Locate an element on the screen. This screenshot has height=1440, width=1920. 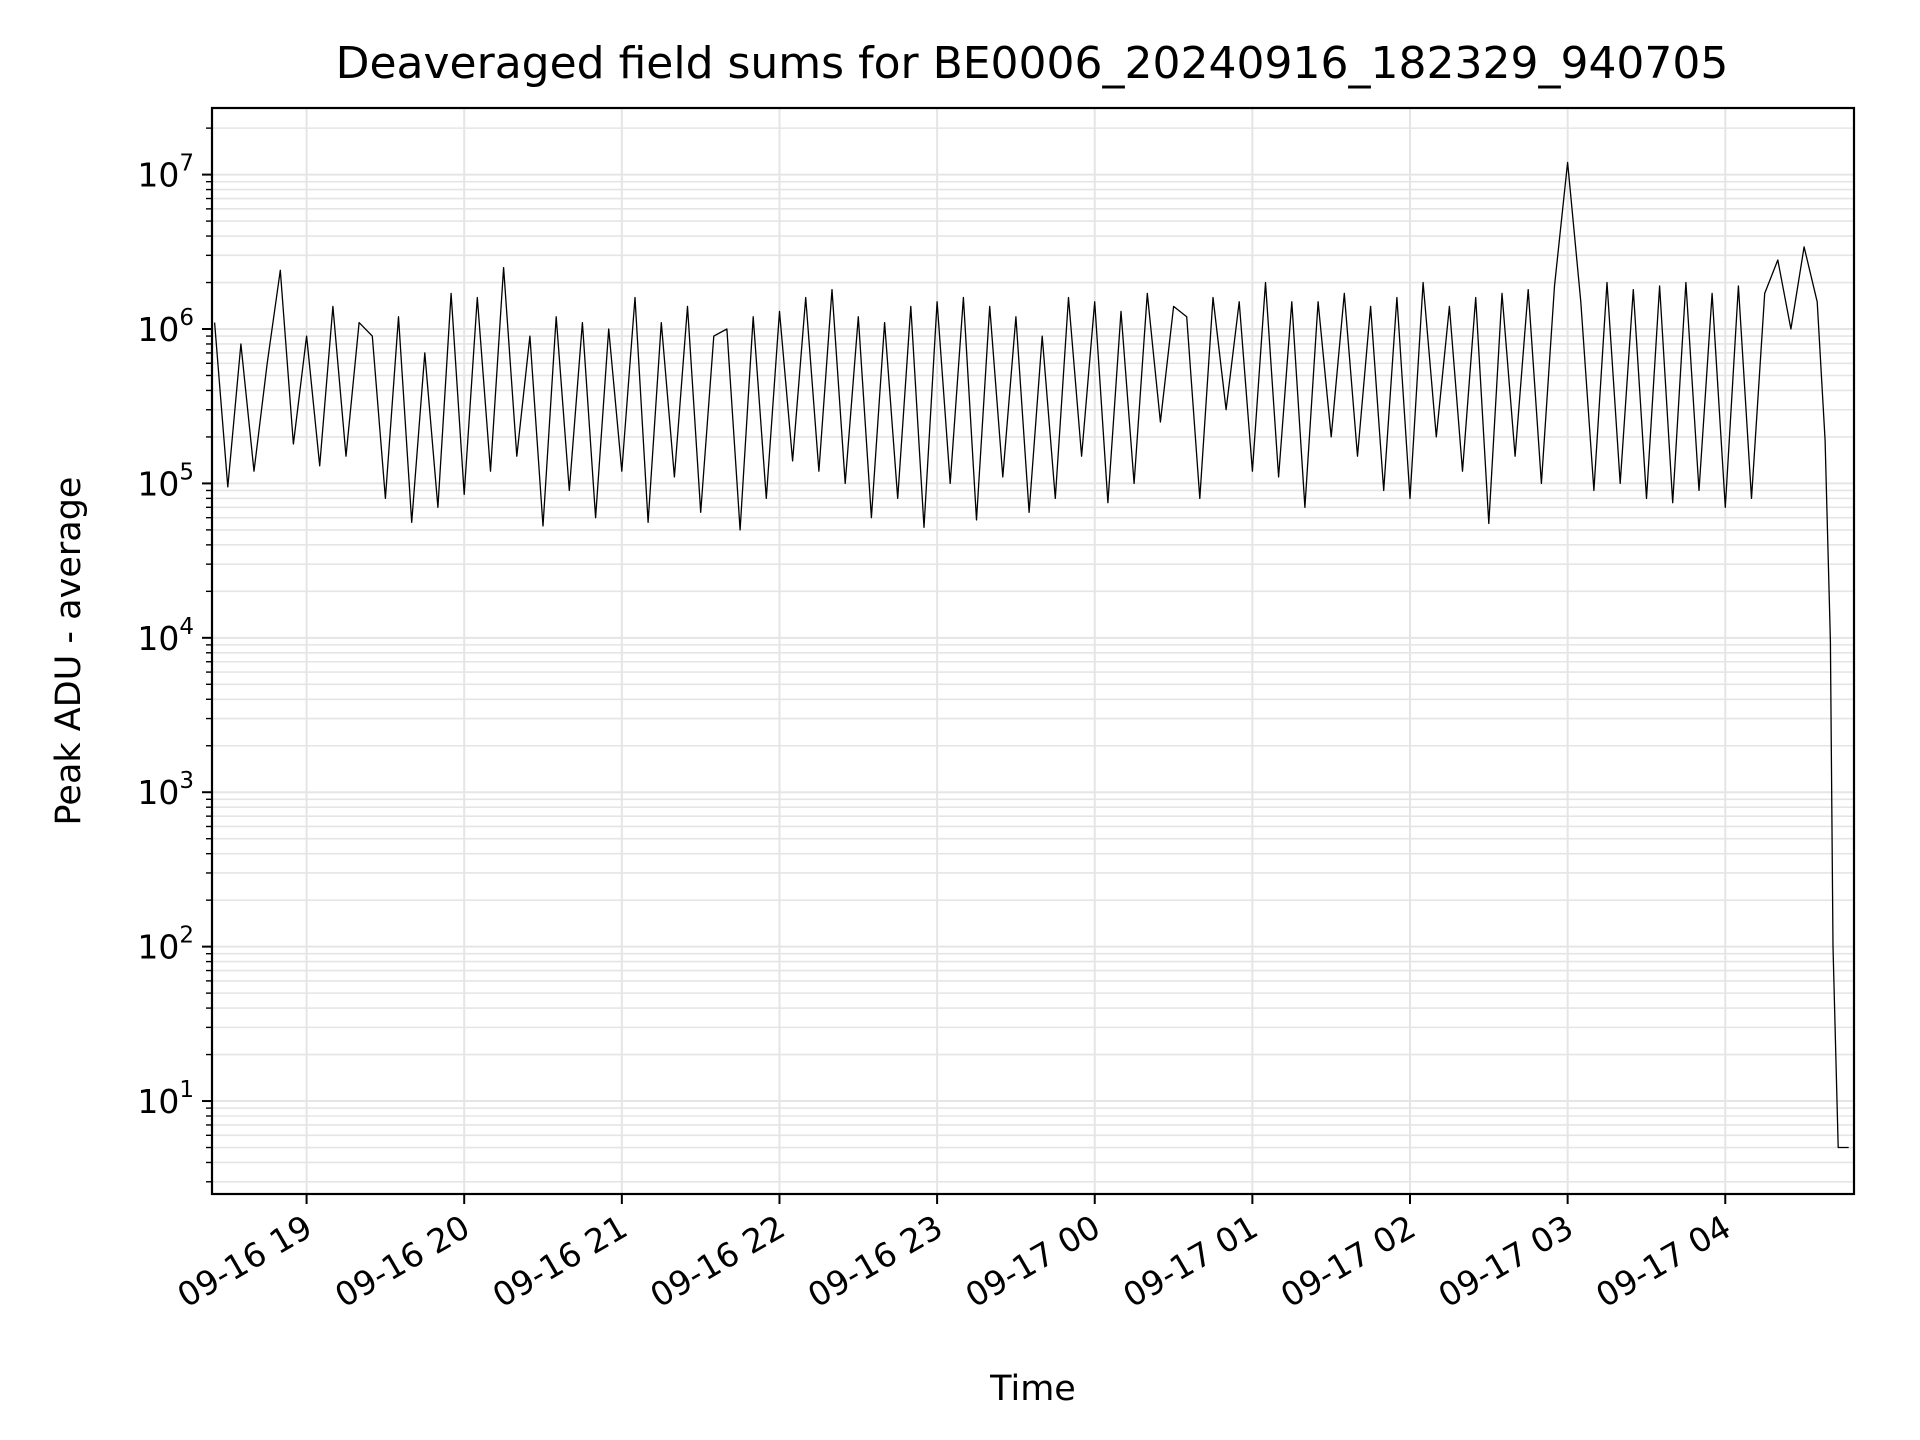
y-axis-label: Peak ADU - average is located at coordinates (69, 651).